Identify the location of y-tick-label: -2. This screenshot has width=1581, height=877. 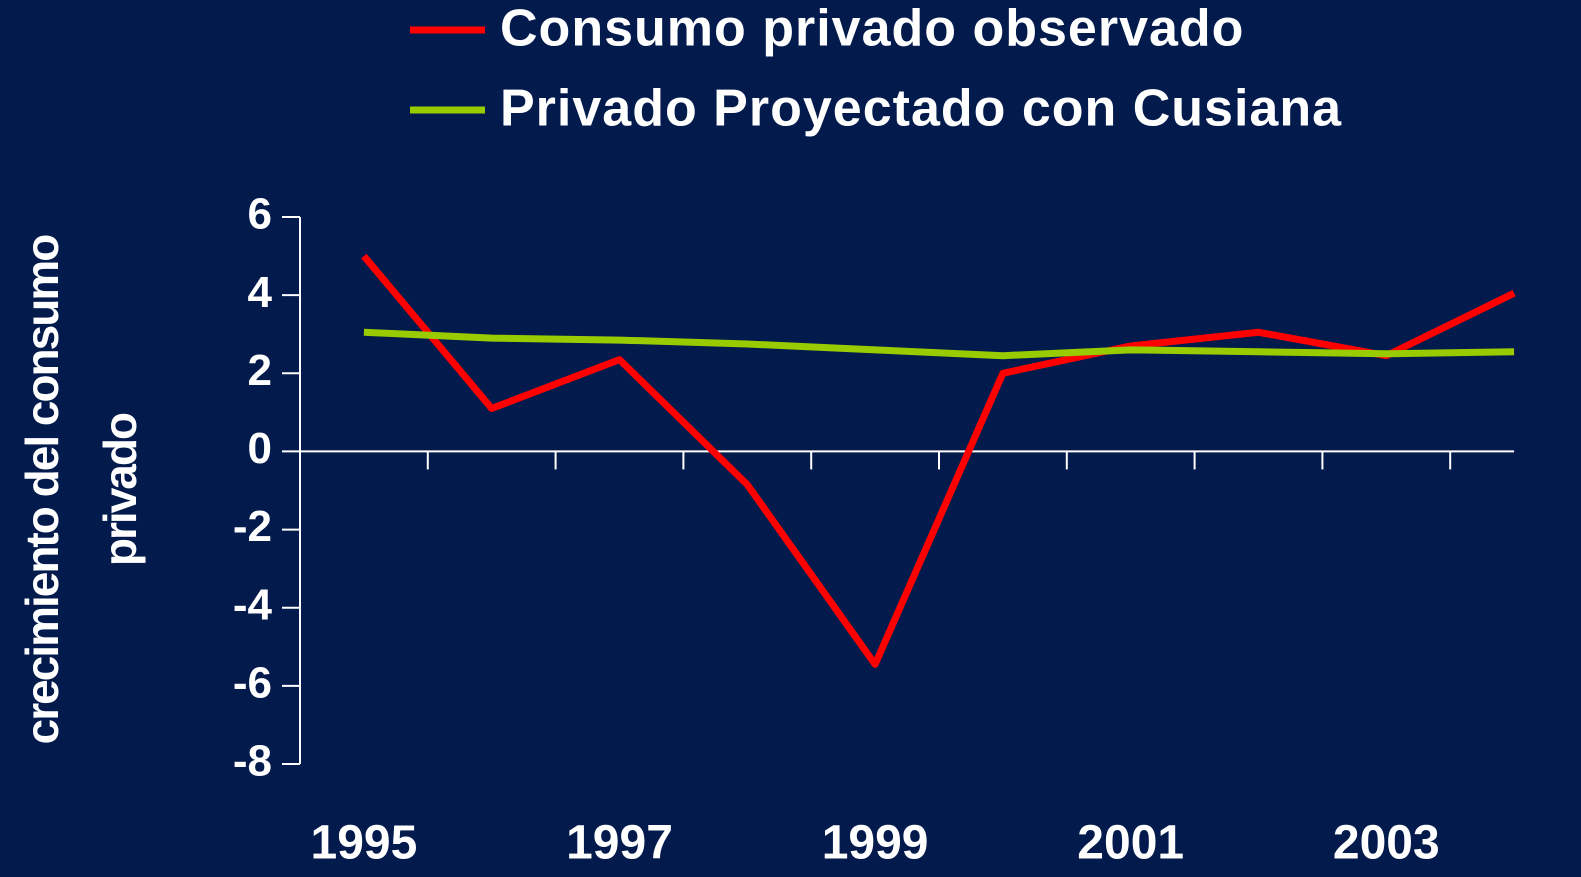
(252, 526).